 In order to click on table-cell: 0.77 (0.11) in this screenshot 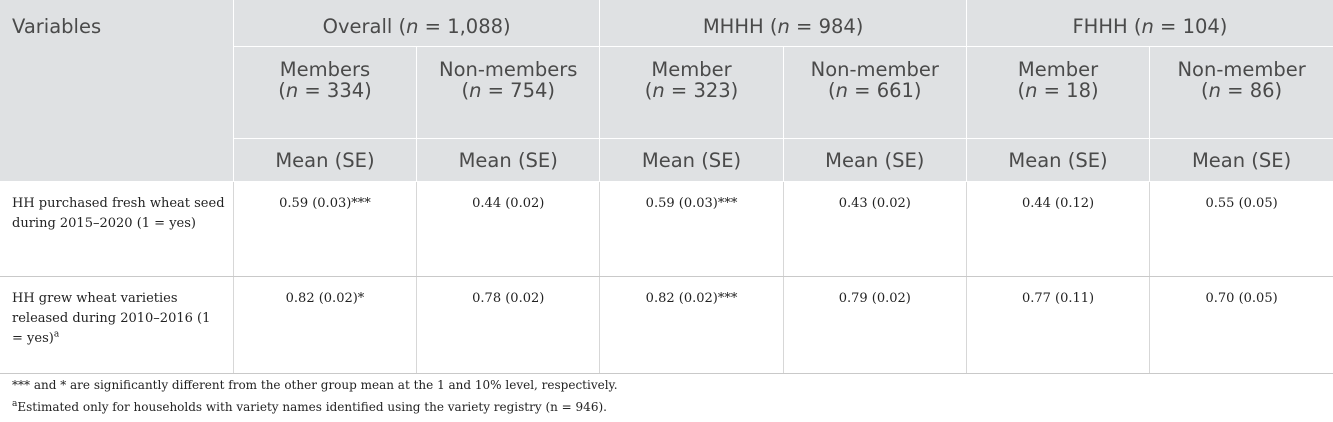, I will do `click(1058, 325)`.